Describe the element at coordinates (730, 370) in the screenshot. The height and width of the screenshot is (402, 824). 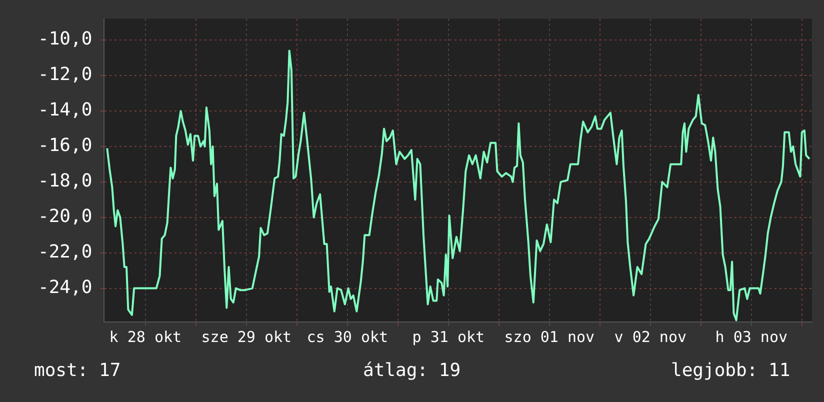
I see `text: legjobb: 11` at that location.